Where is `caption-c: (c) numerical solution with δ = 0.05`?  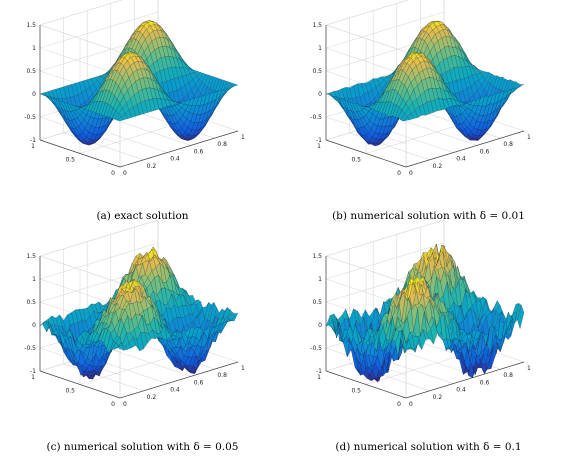 caption-c: (c) numerical solution with δ = 0.05 is located at coordinates (142, 447).